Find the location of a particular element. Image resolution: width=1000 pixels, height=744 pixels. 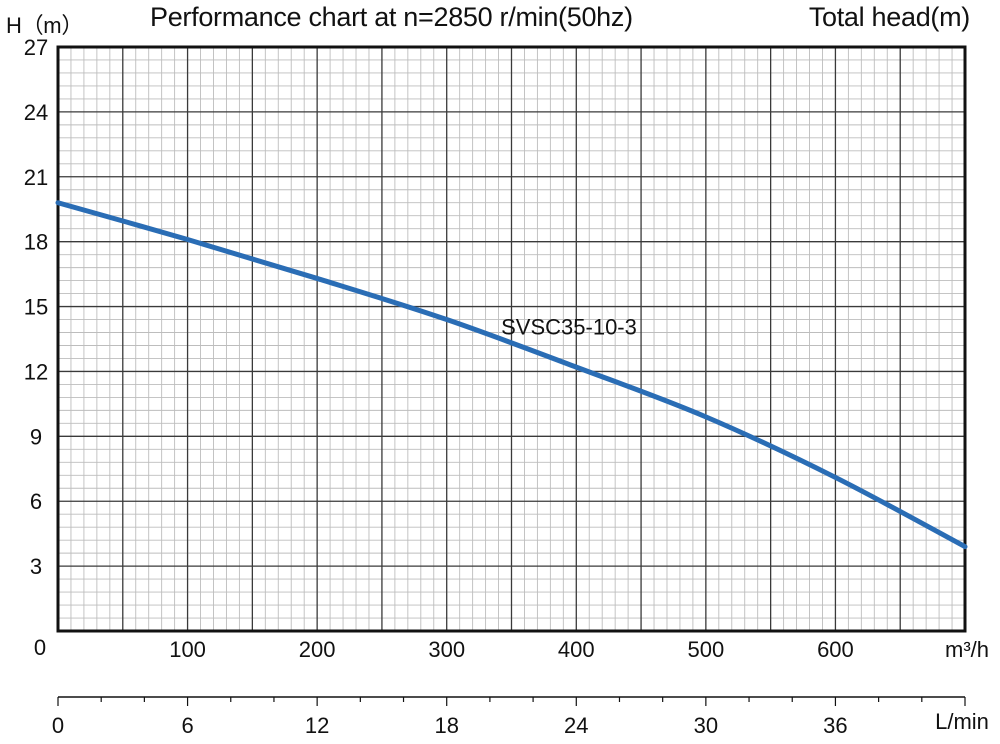

y-tick-label: 6 is located at coordinates (36, 501).